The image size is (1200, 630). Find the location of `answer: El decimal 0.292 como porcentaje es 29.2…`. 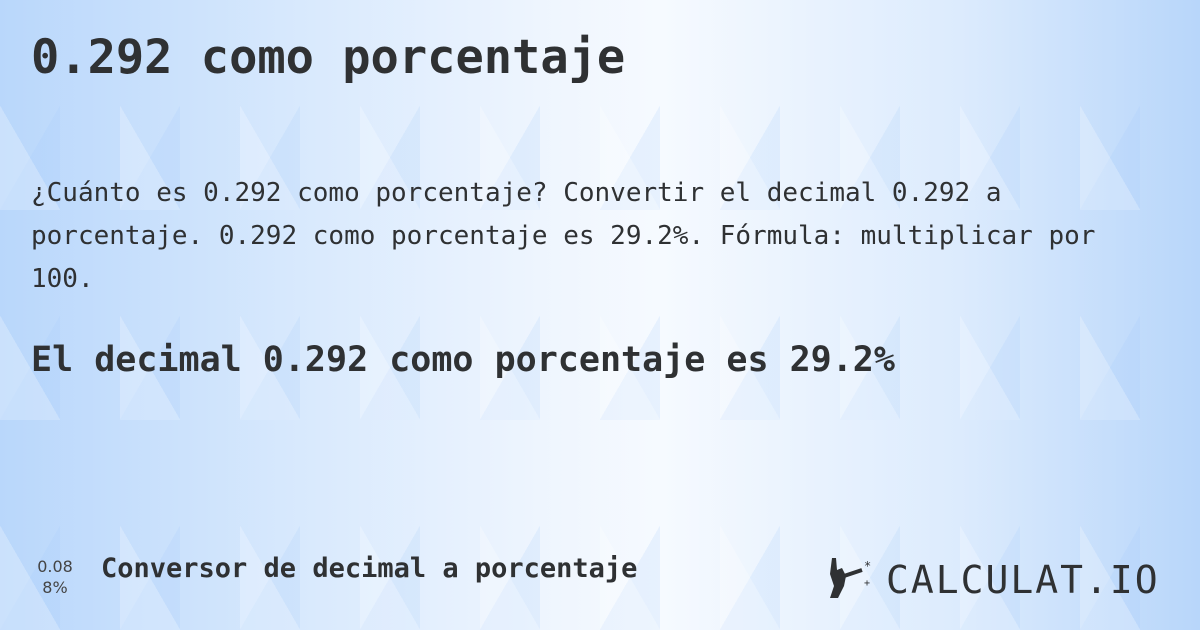

answer: El decimal 0.292 como porcentaje es 29.2… is located at coordinates (463, 360).